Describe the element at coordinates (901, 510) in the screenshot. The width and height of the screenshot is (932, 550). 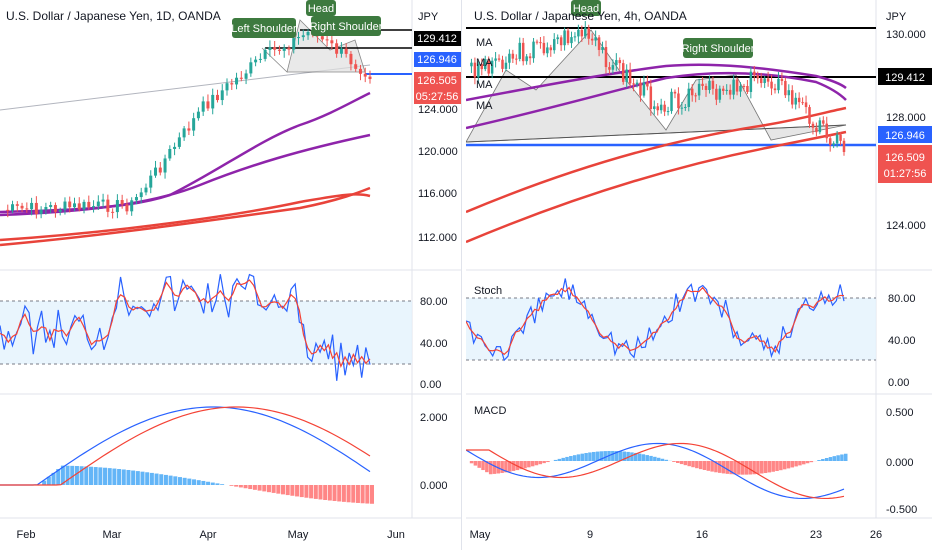
I see `macd-tick: -0.500` at that location.